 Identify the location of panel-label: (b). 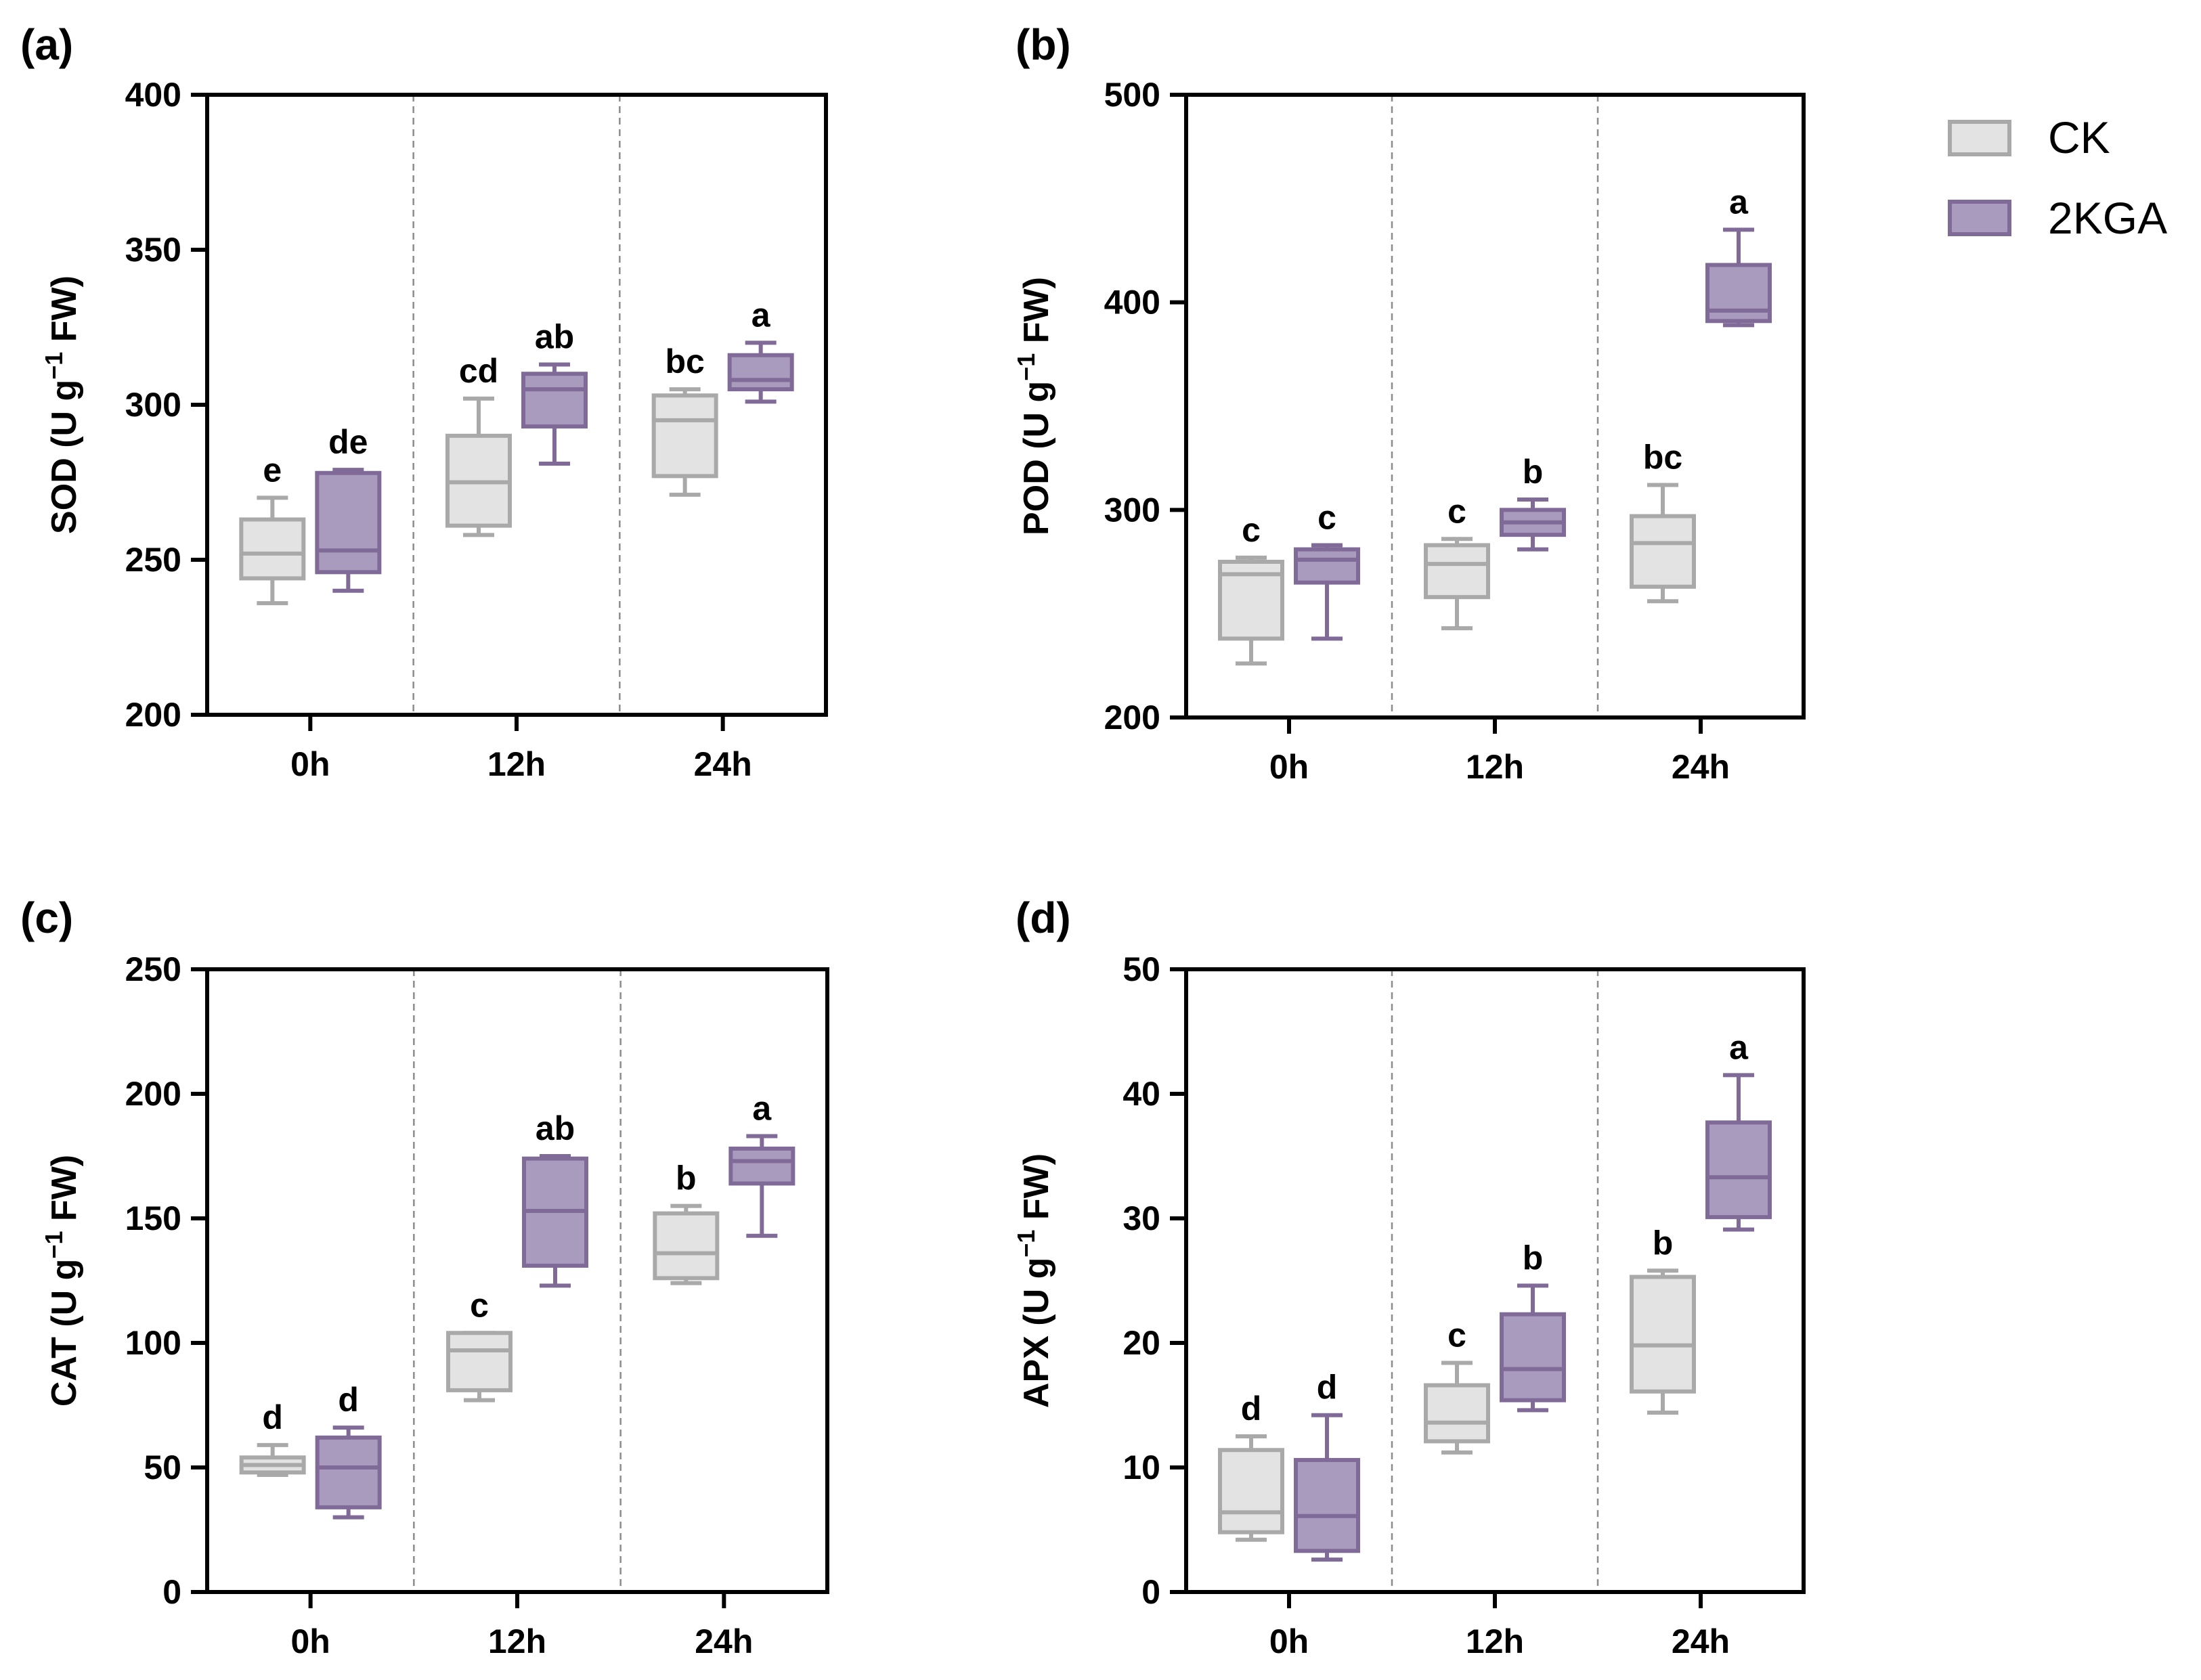
(1044, 45).